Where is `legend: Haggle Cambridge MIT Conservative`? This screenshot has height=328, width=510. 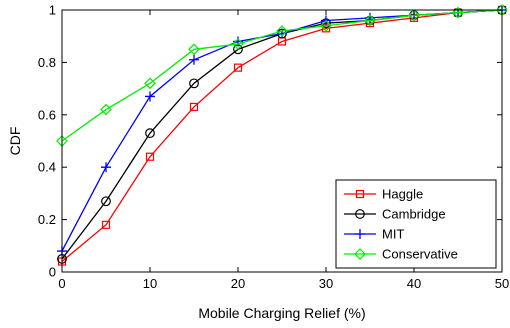
legend: Haggle Cambridge MIT Conservative is located at coordinates (416, 224).